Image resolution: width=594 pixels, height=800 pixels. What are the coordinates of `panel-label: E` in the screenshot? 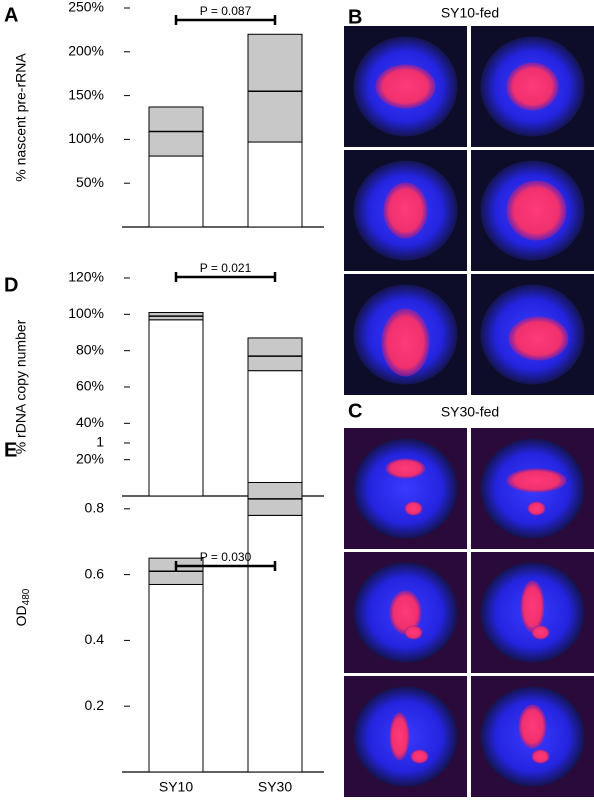 It's located at (10, 450).